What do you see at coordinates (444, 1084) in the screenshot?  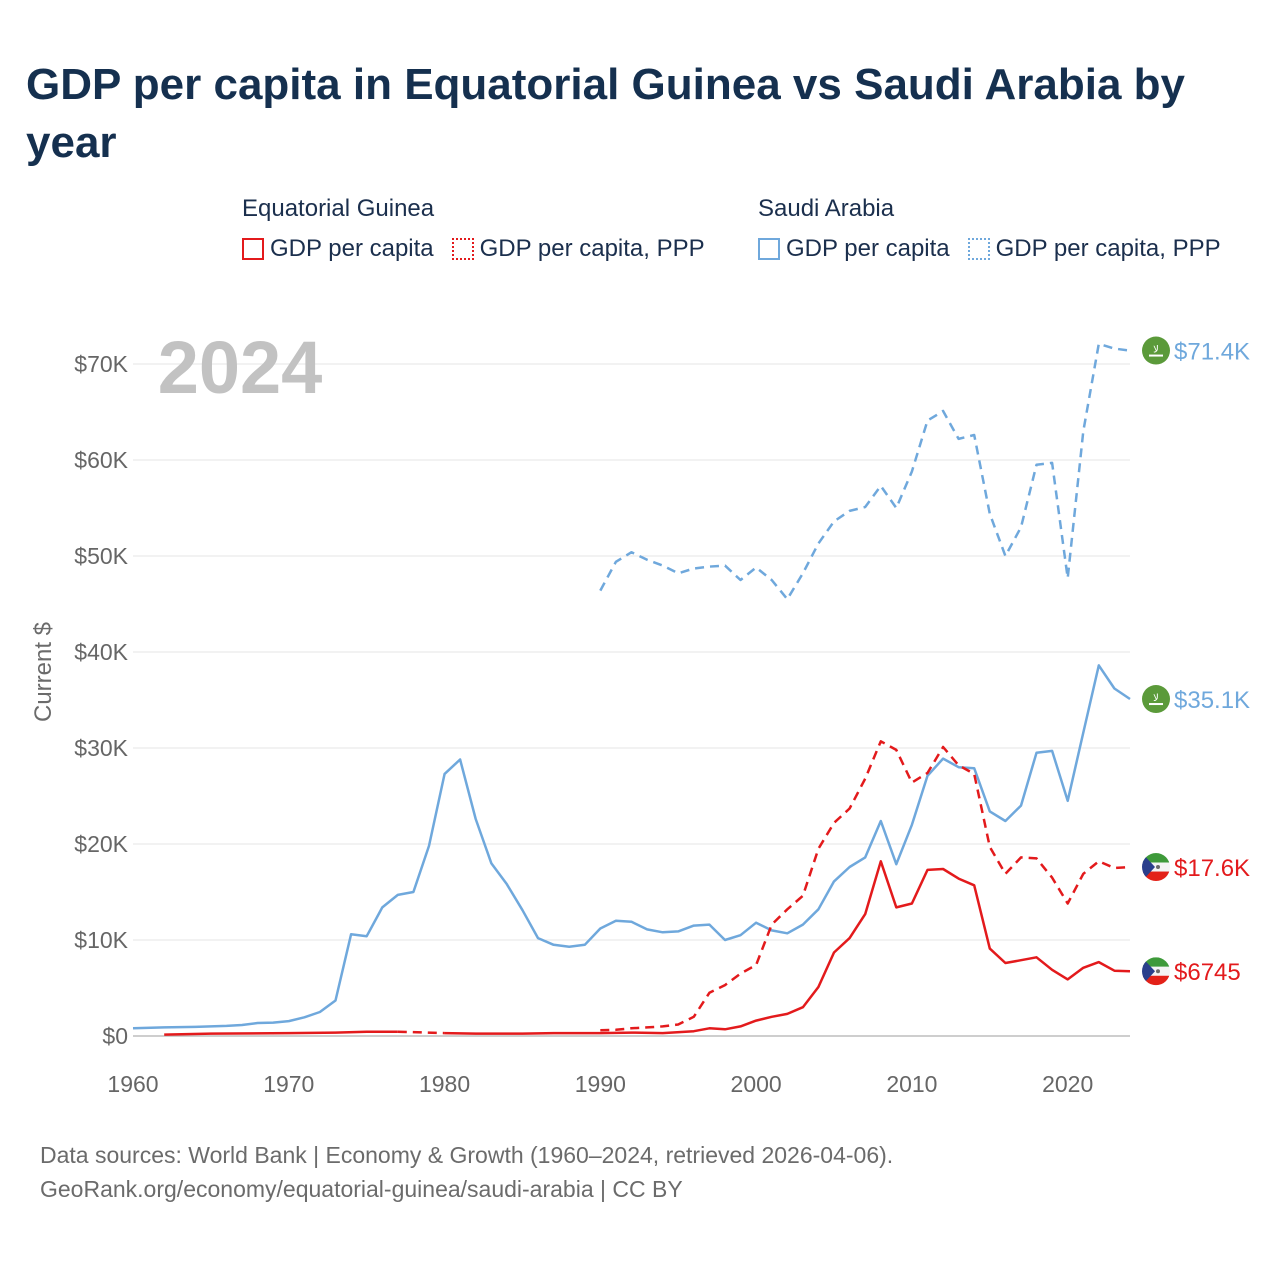 I see `x-tick-label: 1980` at bounding box center [444, 1084].